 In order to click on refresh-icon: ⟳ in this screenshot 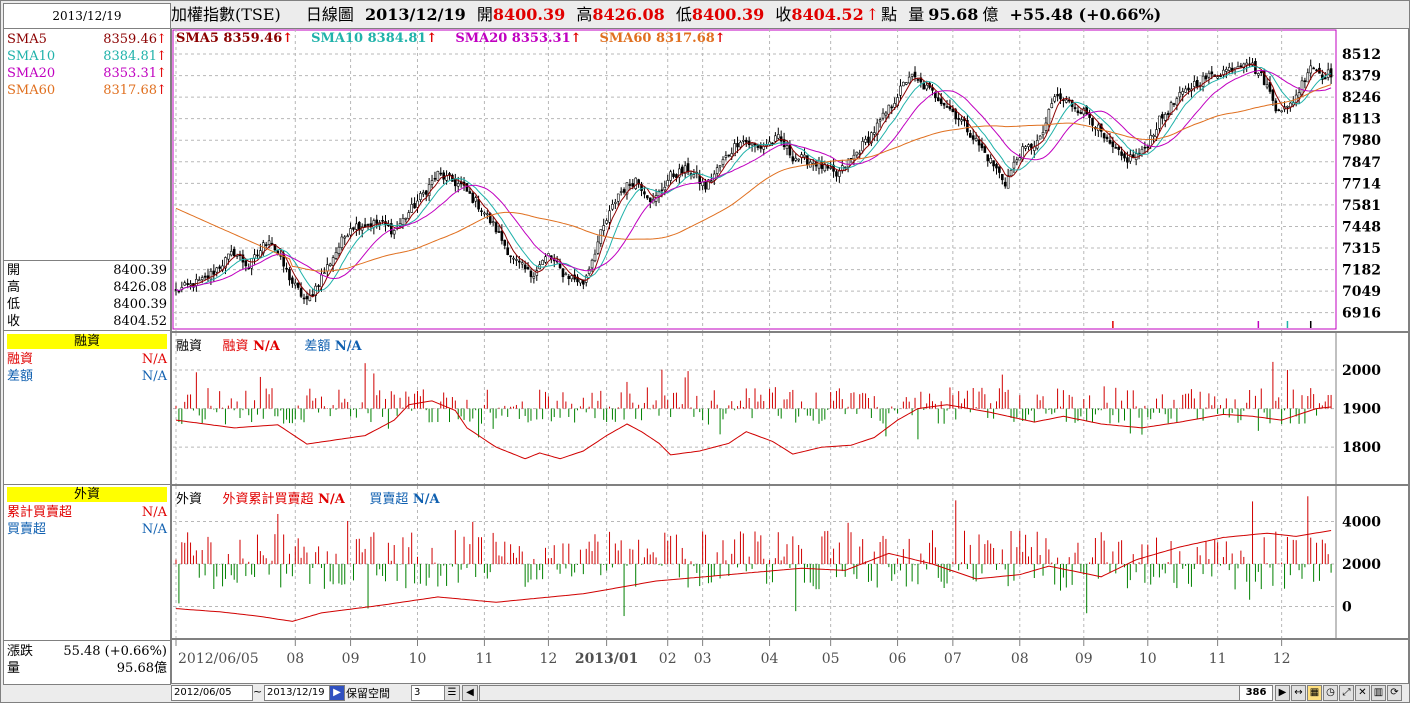, I will do `click(1394, 693)`.